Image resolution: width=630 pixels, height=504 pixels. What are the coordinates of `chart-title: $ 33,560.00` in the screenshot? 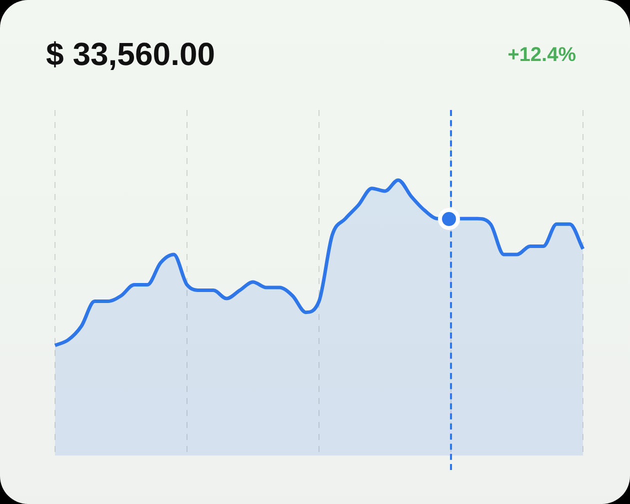 It's located at (131, 54).